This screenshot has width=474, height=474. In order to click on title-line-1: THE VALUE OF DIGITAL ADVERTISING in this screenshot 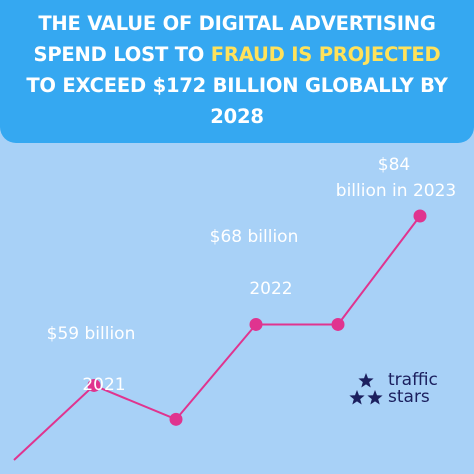, I will do `click(237, 23)`.